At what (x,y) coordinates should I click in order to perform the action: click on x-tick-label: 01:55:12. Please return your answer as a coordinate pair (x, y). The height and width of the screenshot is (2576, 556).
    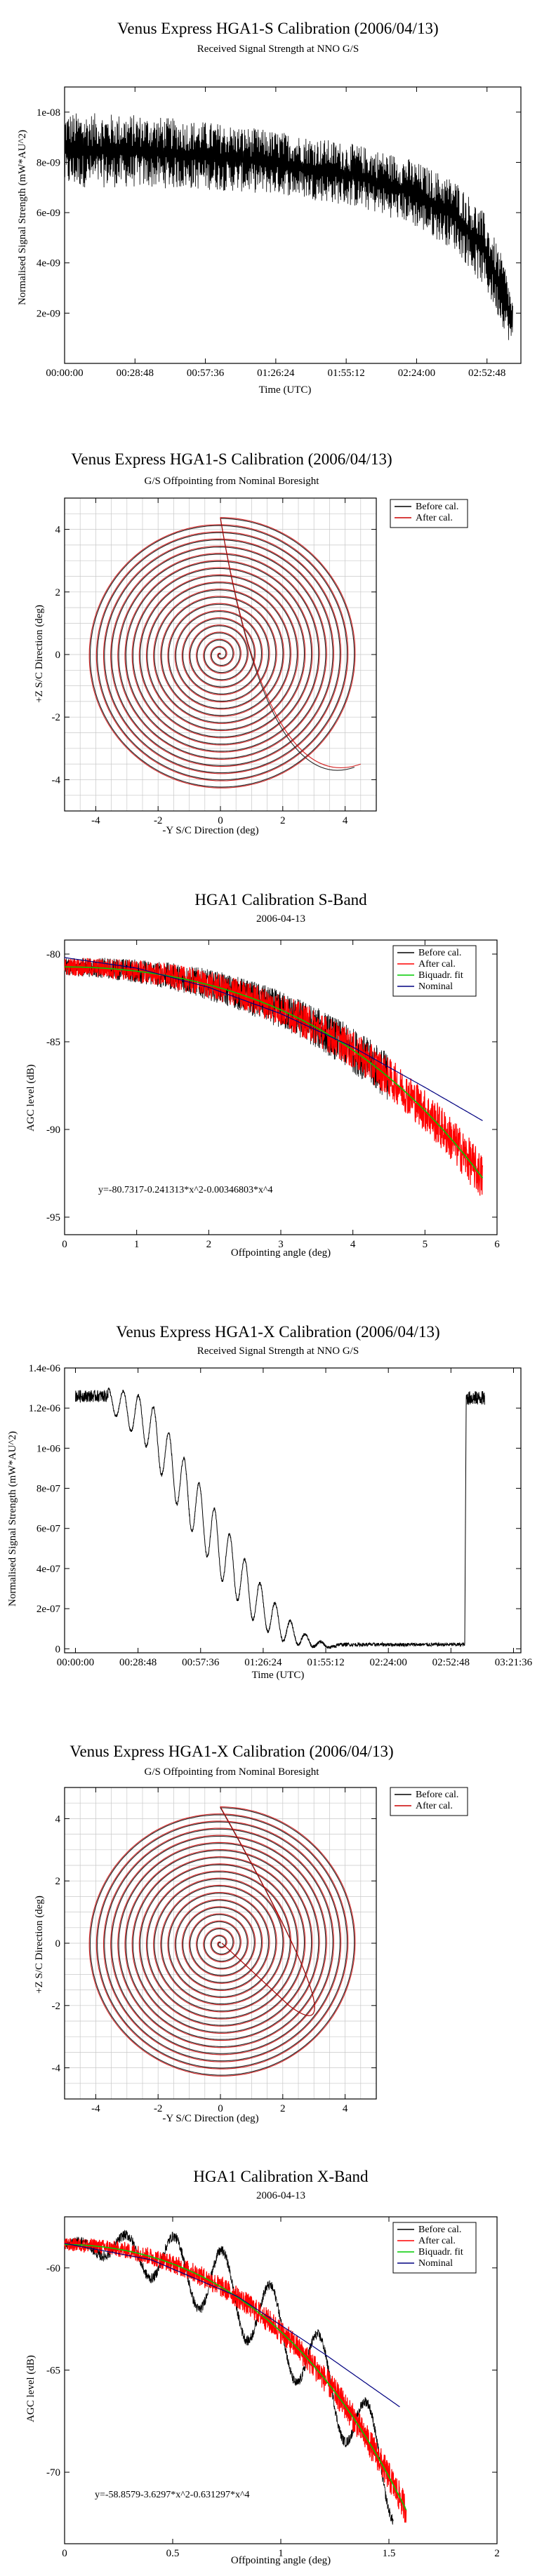
    Looking at the image, I should click on (345, 374).